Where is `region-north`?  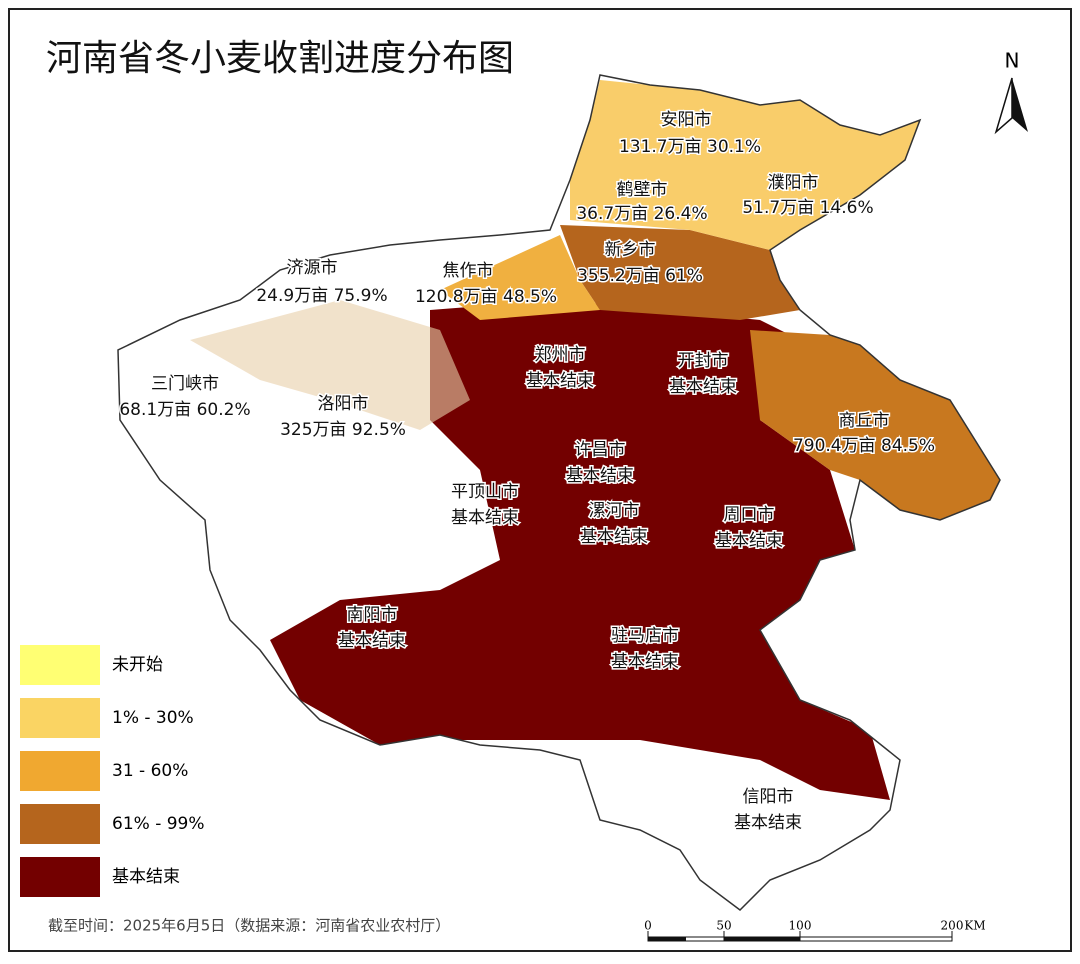
region-north is located at coordinates (745, 165).